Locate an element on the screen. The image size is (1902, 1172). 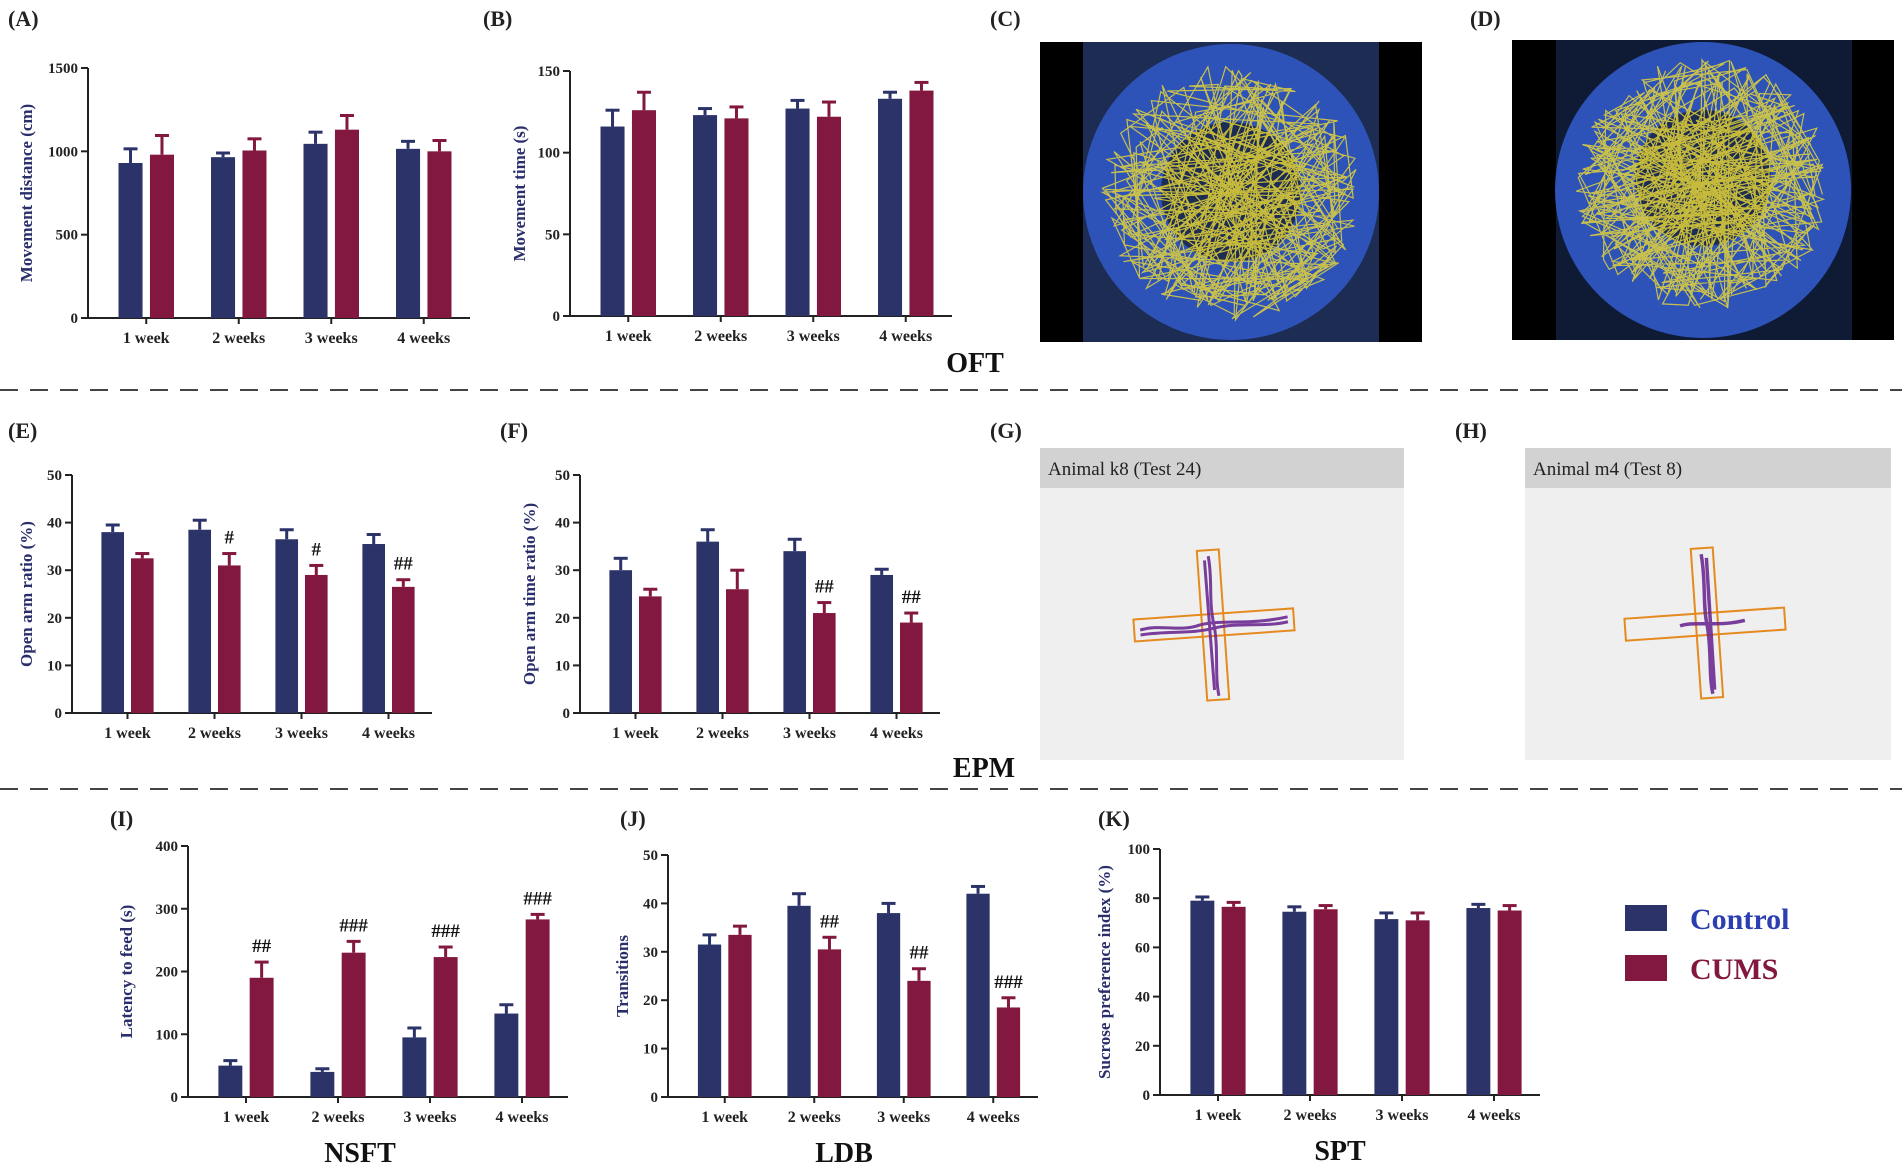
panel-label: (E) is located at coordinates (22, 430).